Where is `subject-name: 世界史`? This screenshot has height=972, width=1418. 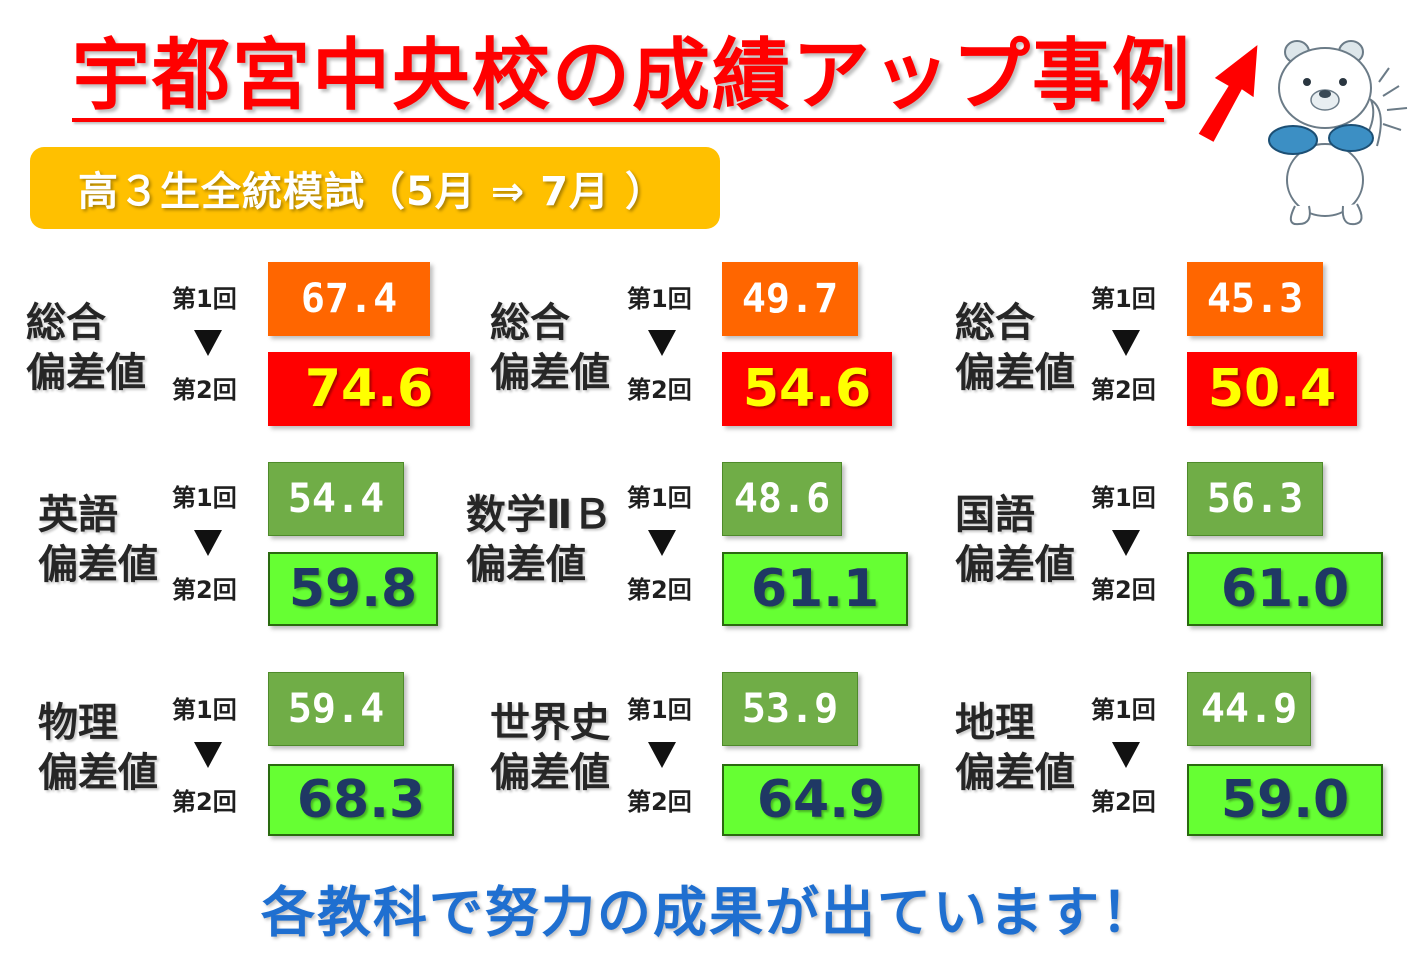 subject-name: 世界史 is located at coordinates (550, 723).